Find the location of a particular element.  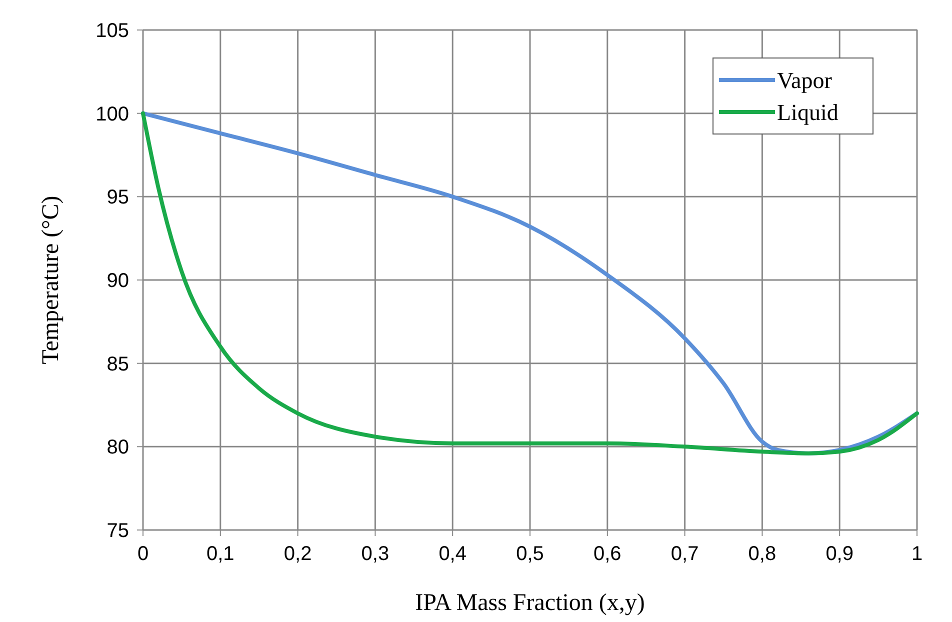

x-tick-label: 0 is located at coordinates (143, 554).